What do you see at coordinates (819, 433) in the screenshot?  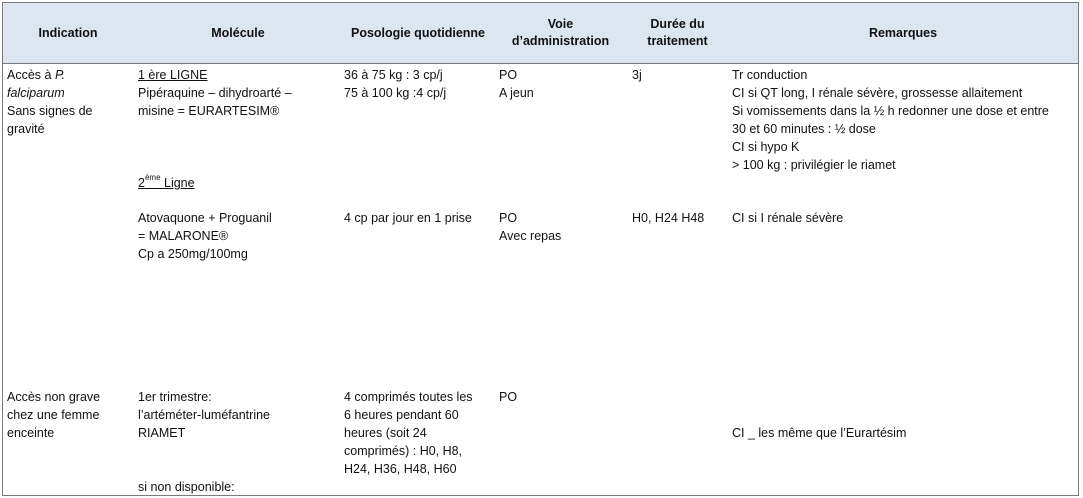 I see `row3-remarques: CI _ les même que l’Eurartésim` at bounding box center [819, 433].